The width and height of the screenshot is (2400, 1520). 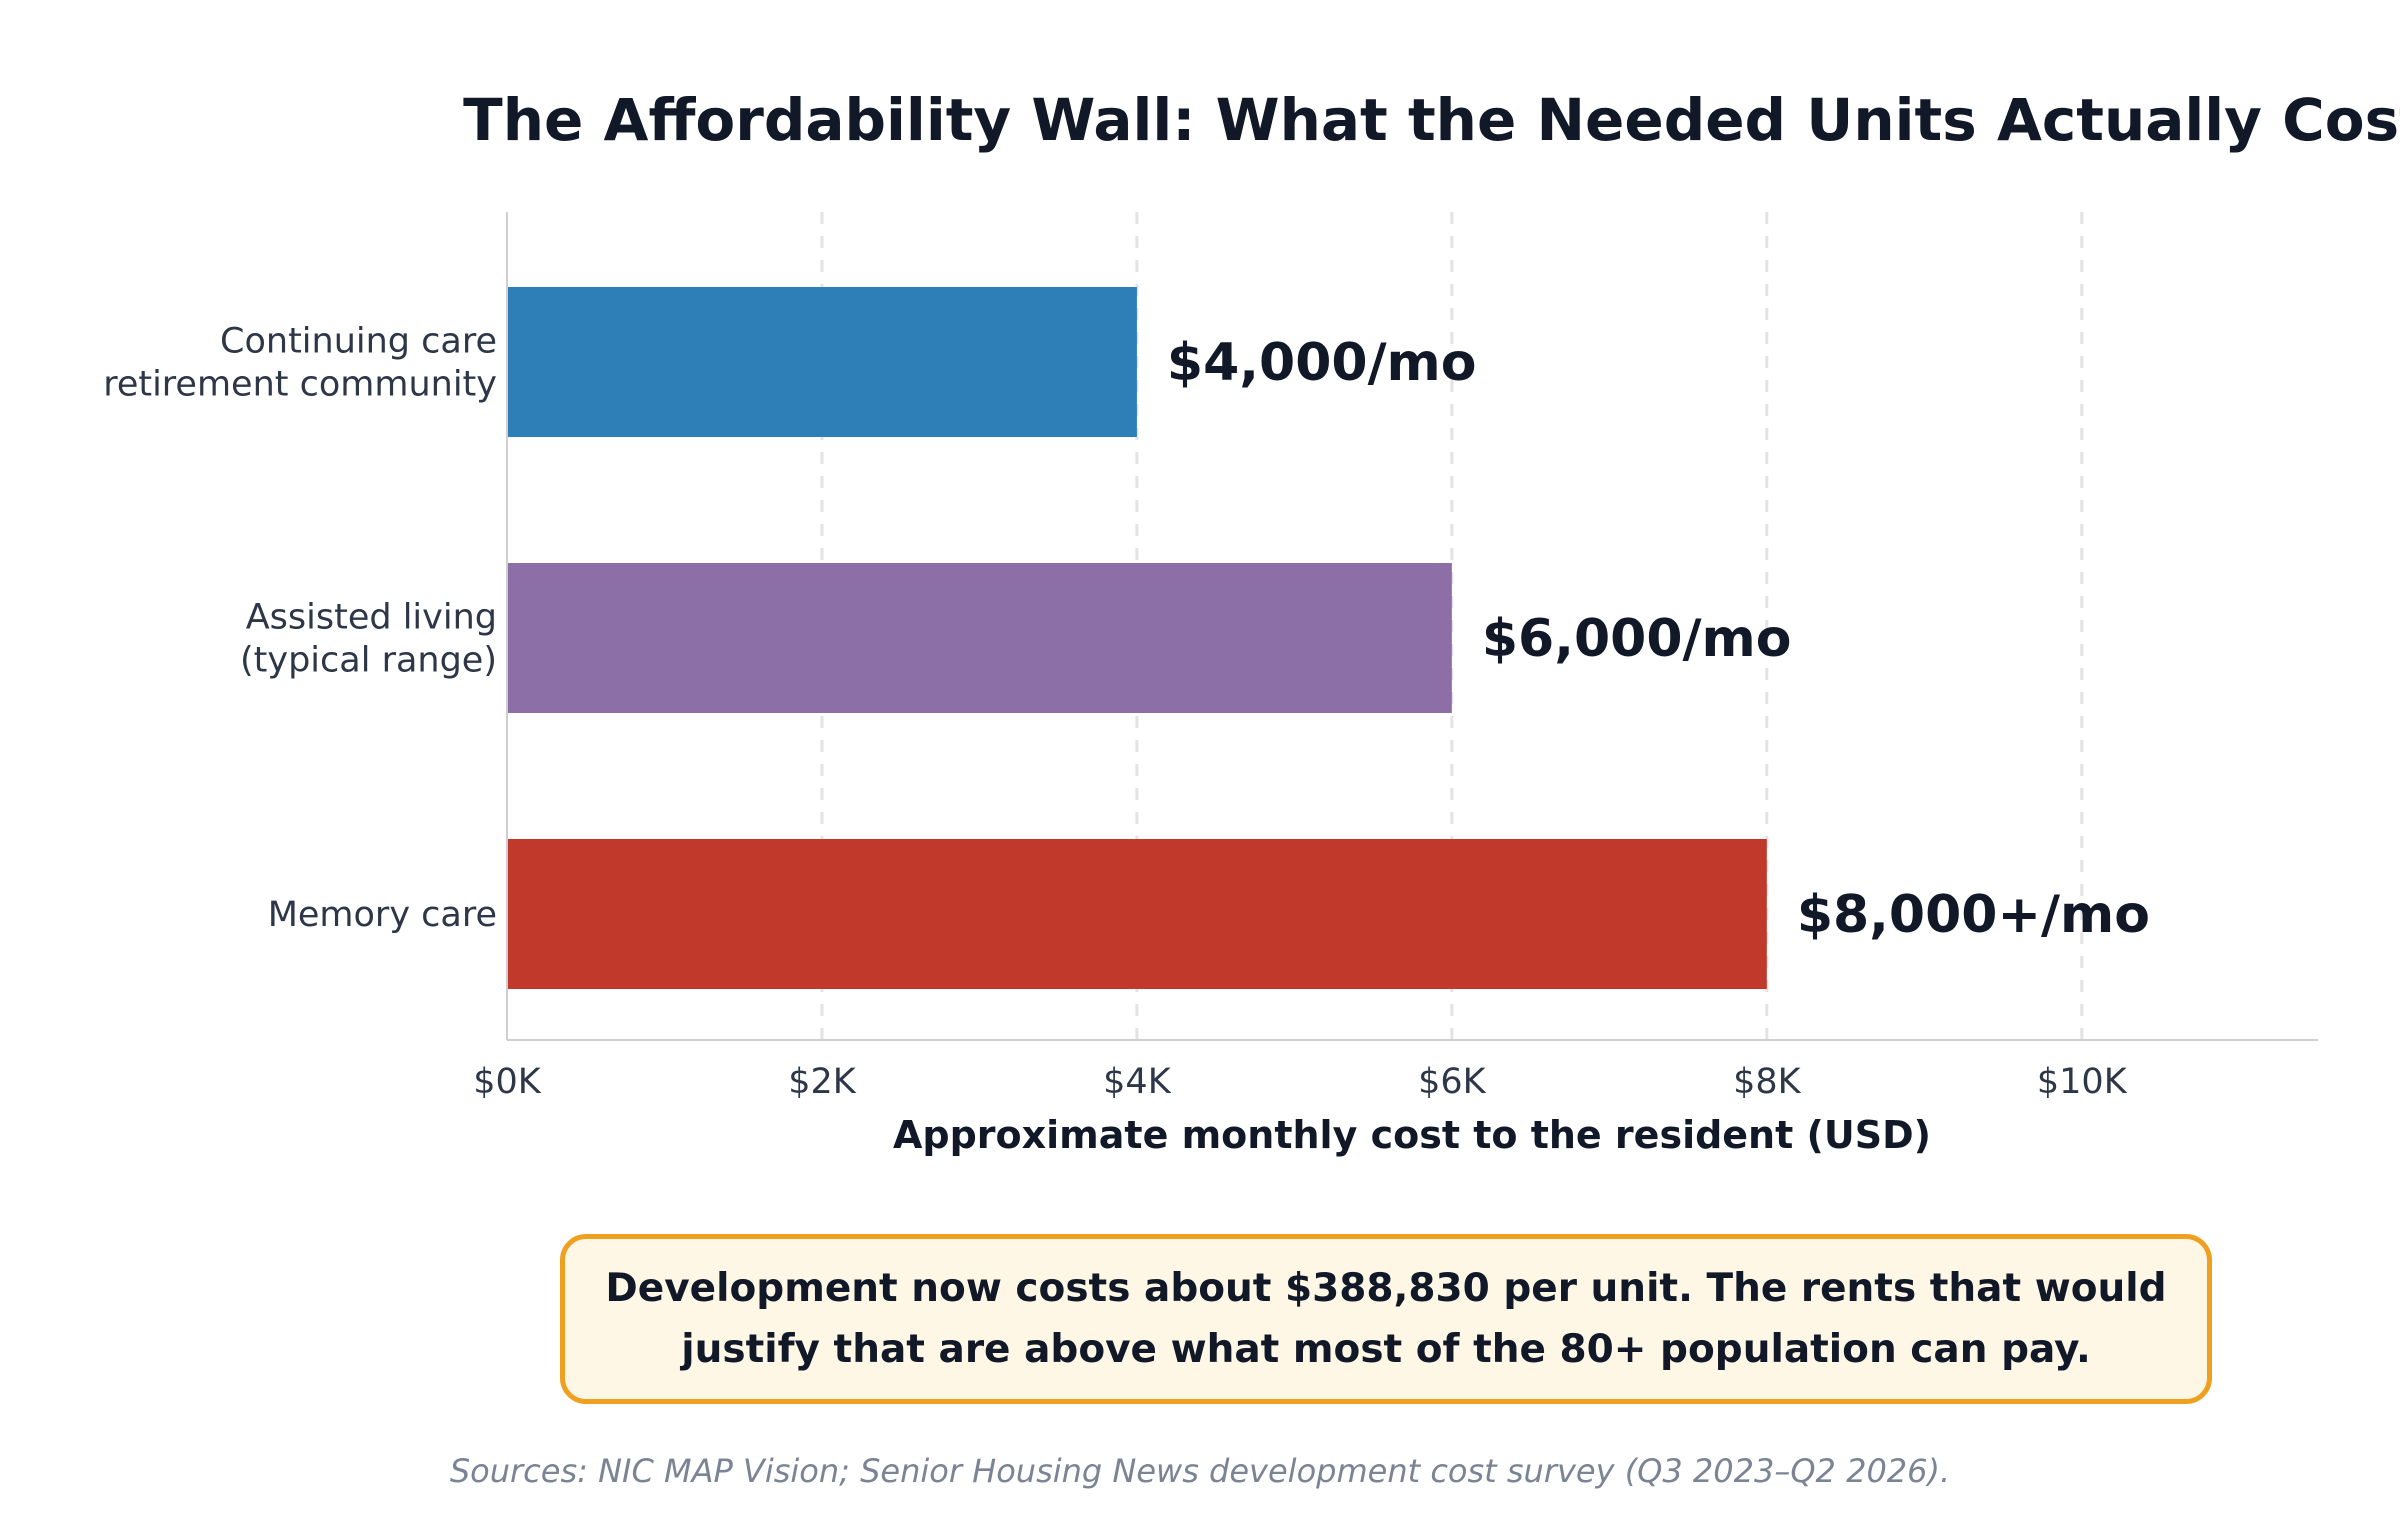 What do you see at coordinates (300, 363) in the screenshot?
I see `y-category-label: Continuing care retirement community` at bounding box center [300, 363].